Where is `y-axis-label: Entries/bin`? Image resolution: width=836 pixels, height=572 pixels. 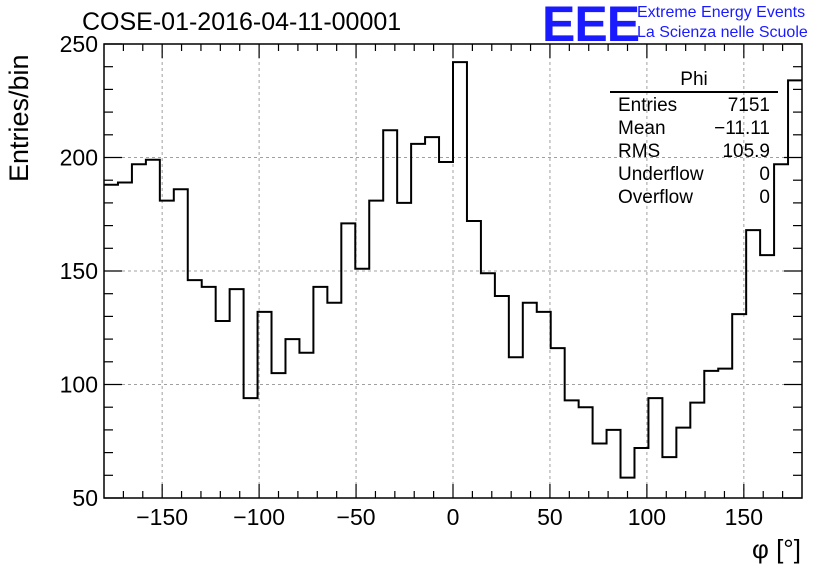 y-axis-label: Entries/bin is located at coordinates (19, 118).